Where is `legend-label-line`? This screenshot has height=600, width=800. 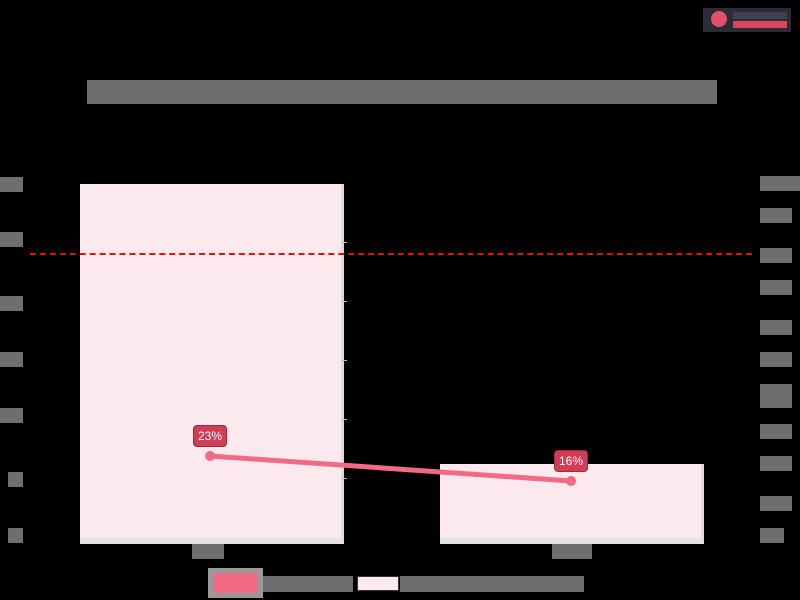
legend-label-line is located at coordinates (308, 584).